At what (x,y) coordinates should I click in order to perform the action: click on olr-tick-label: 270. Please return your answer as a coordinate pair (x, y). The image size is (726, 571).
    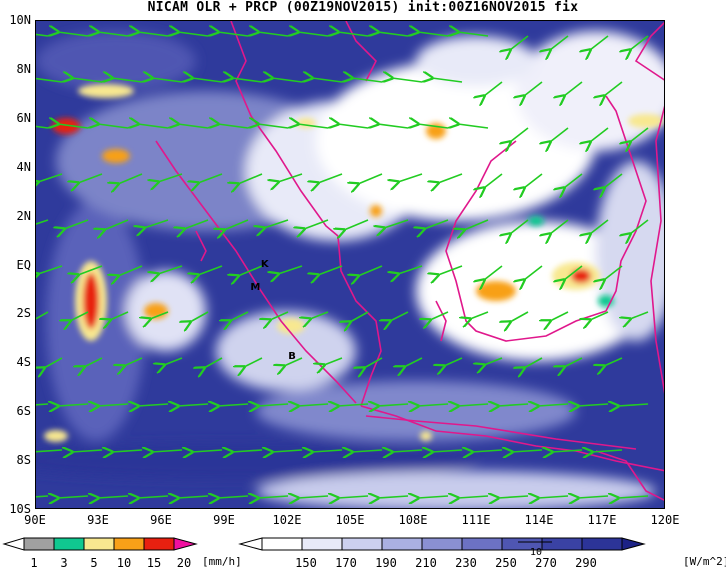
    Looking at the image, I should click on (546, 563).